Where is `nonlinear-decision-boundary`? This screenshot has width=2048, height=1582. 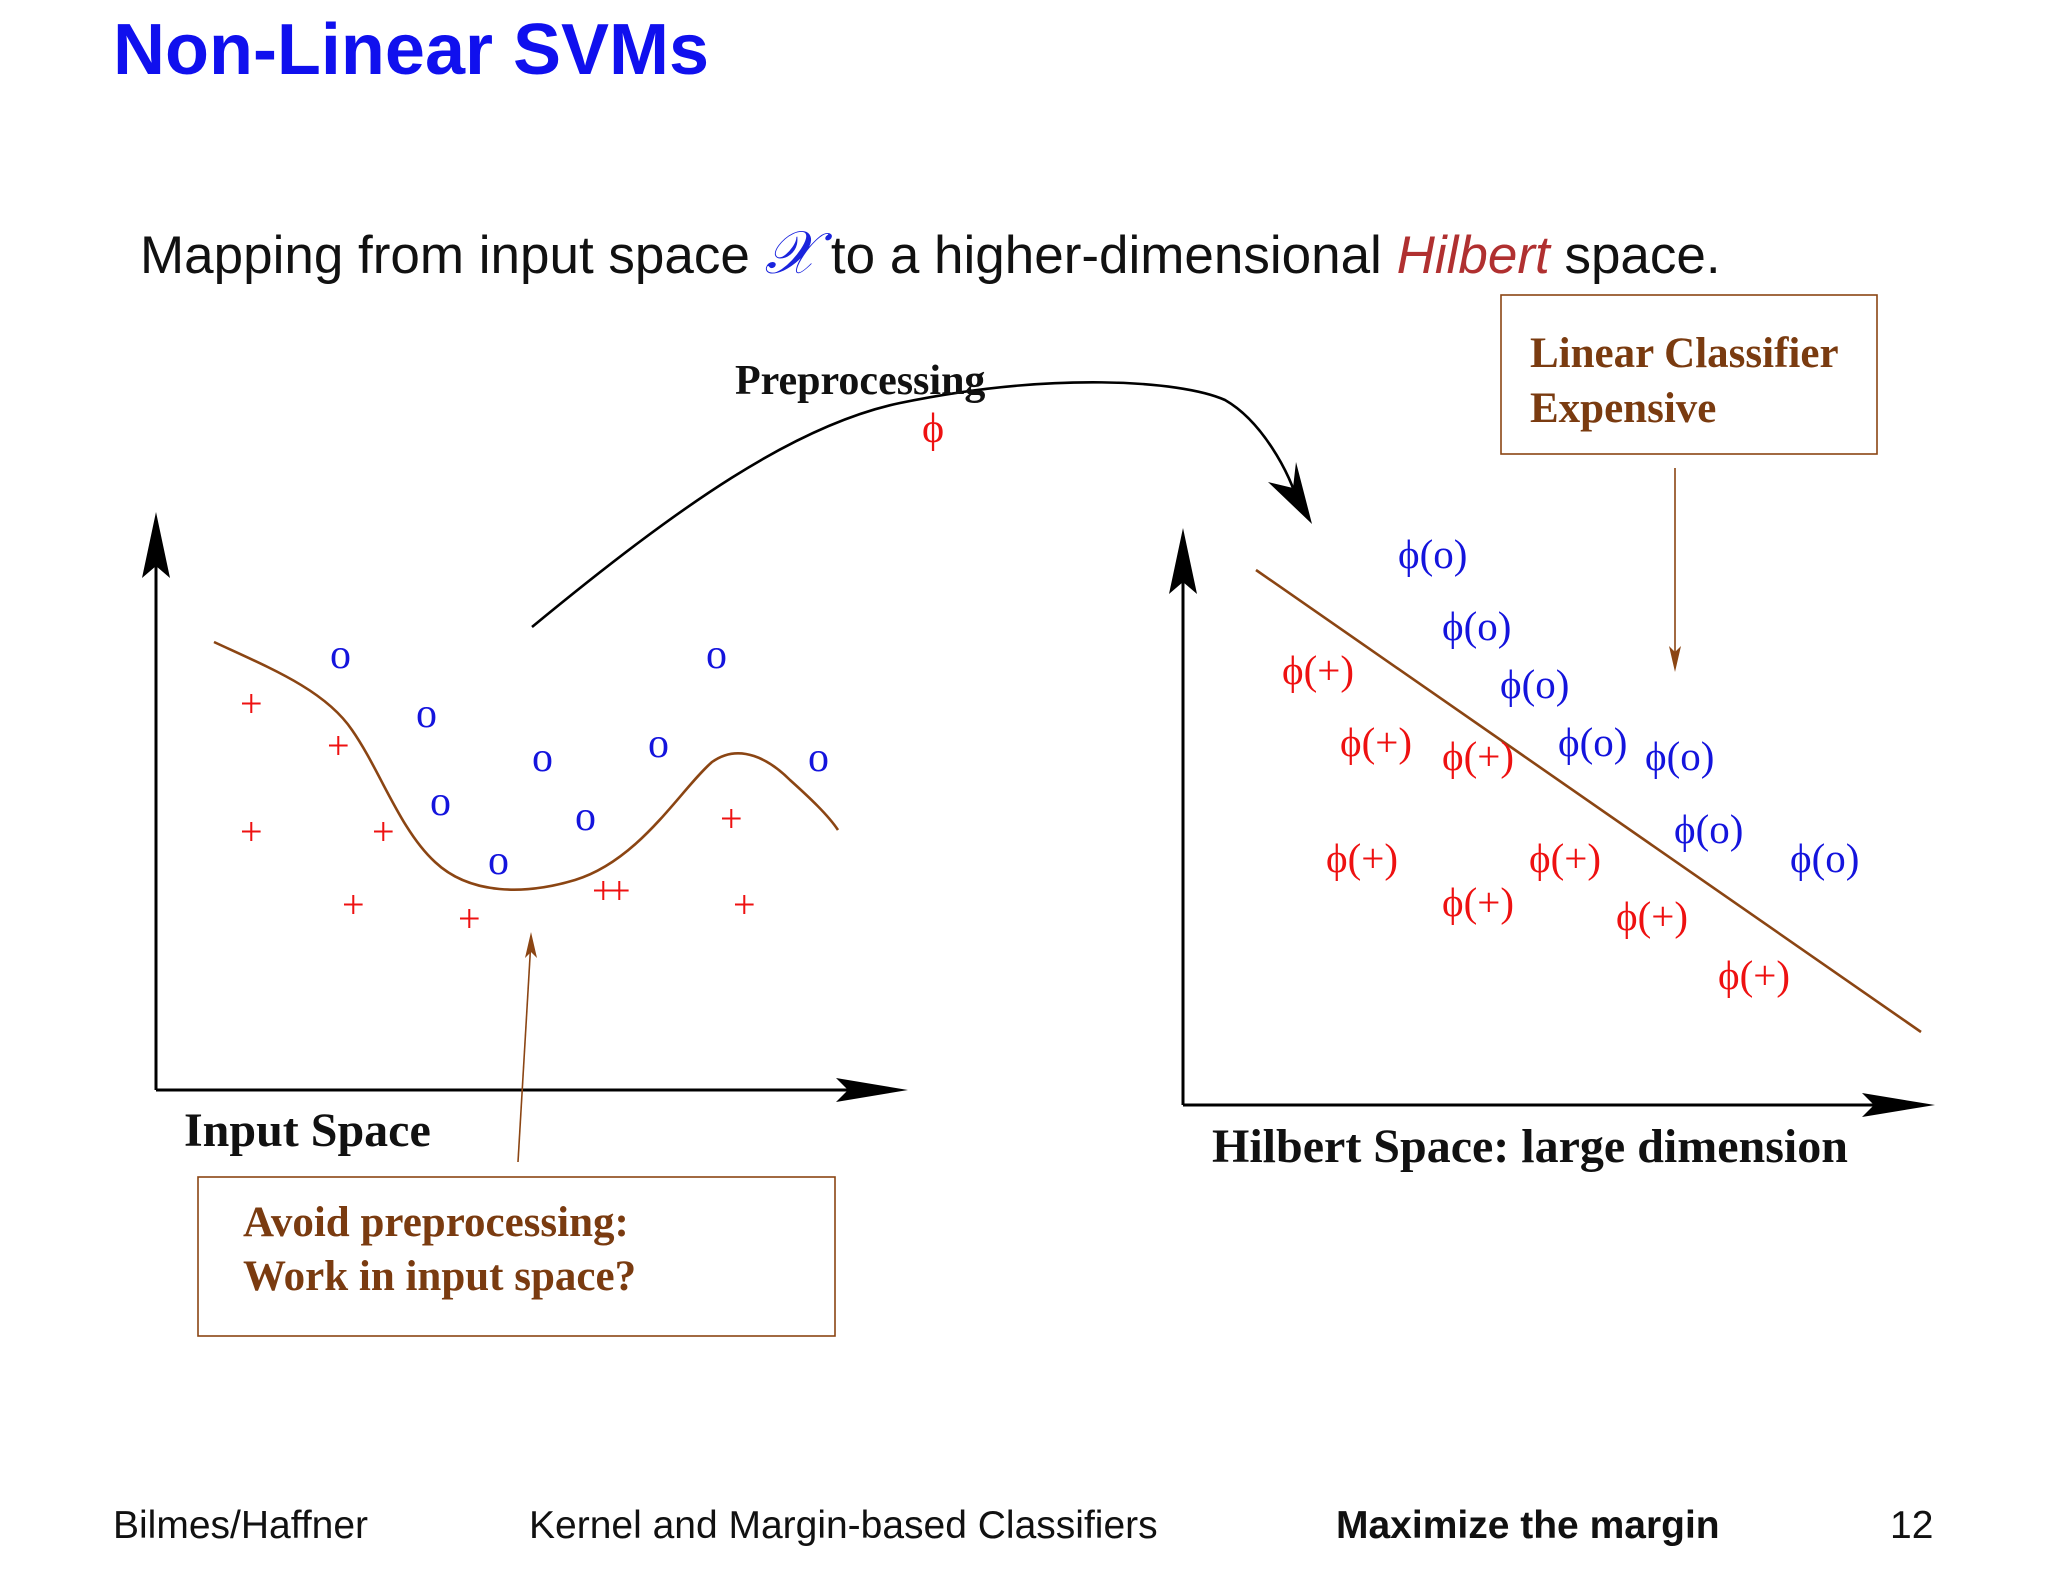 nonlinear-decision-boundary is located at coordinates (526, 765).